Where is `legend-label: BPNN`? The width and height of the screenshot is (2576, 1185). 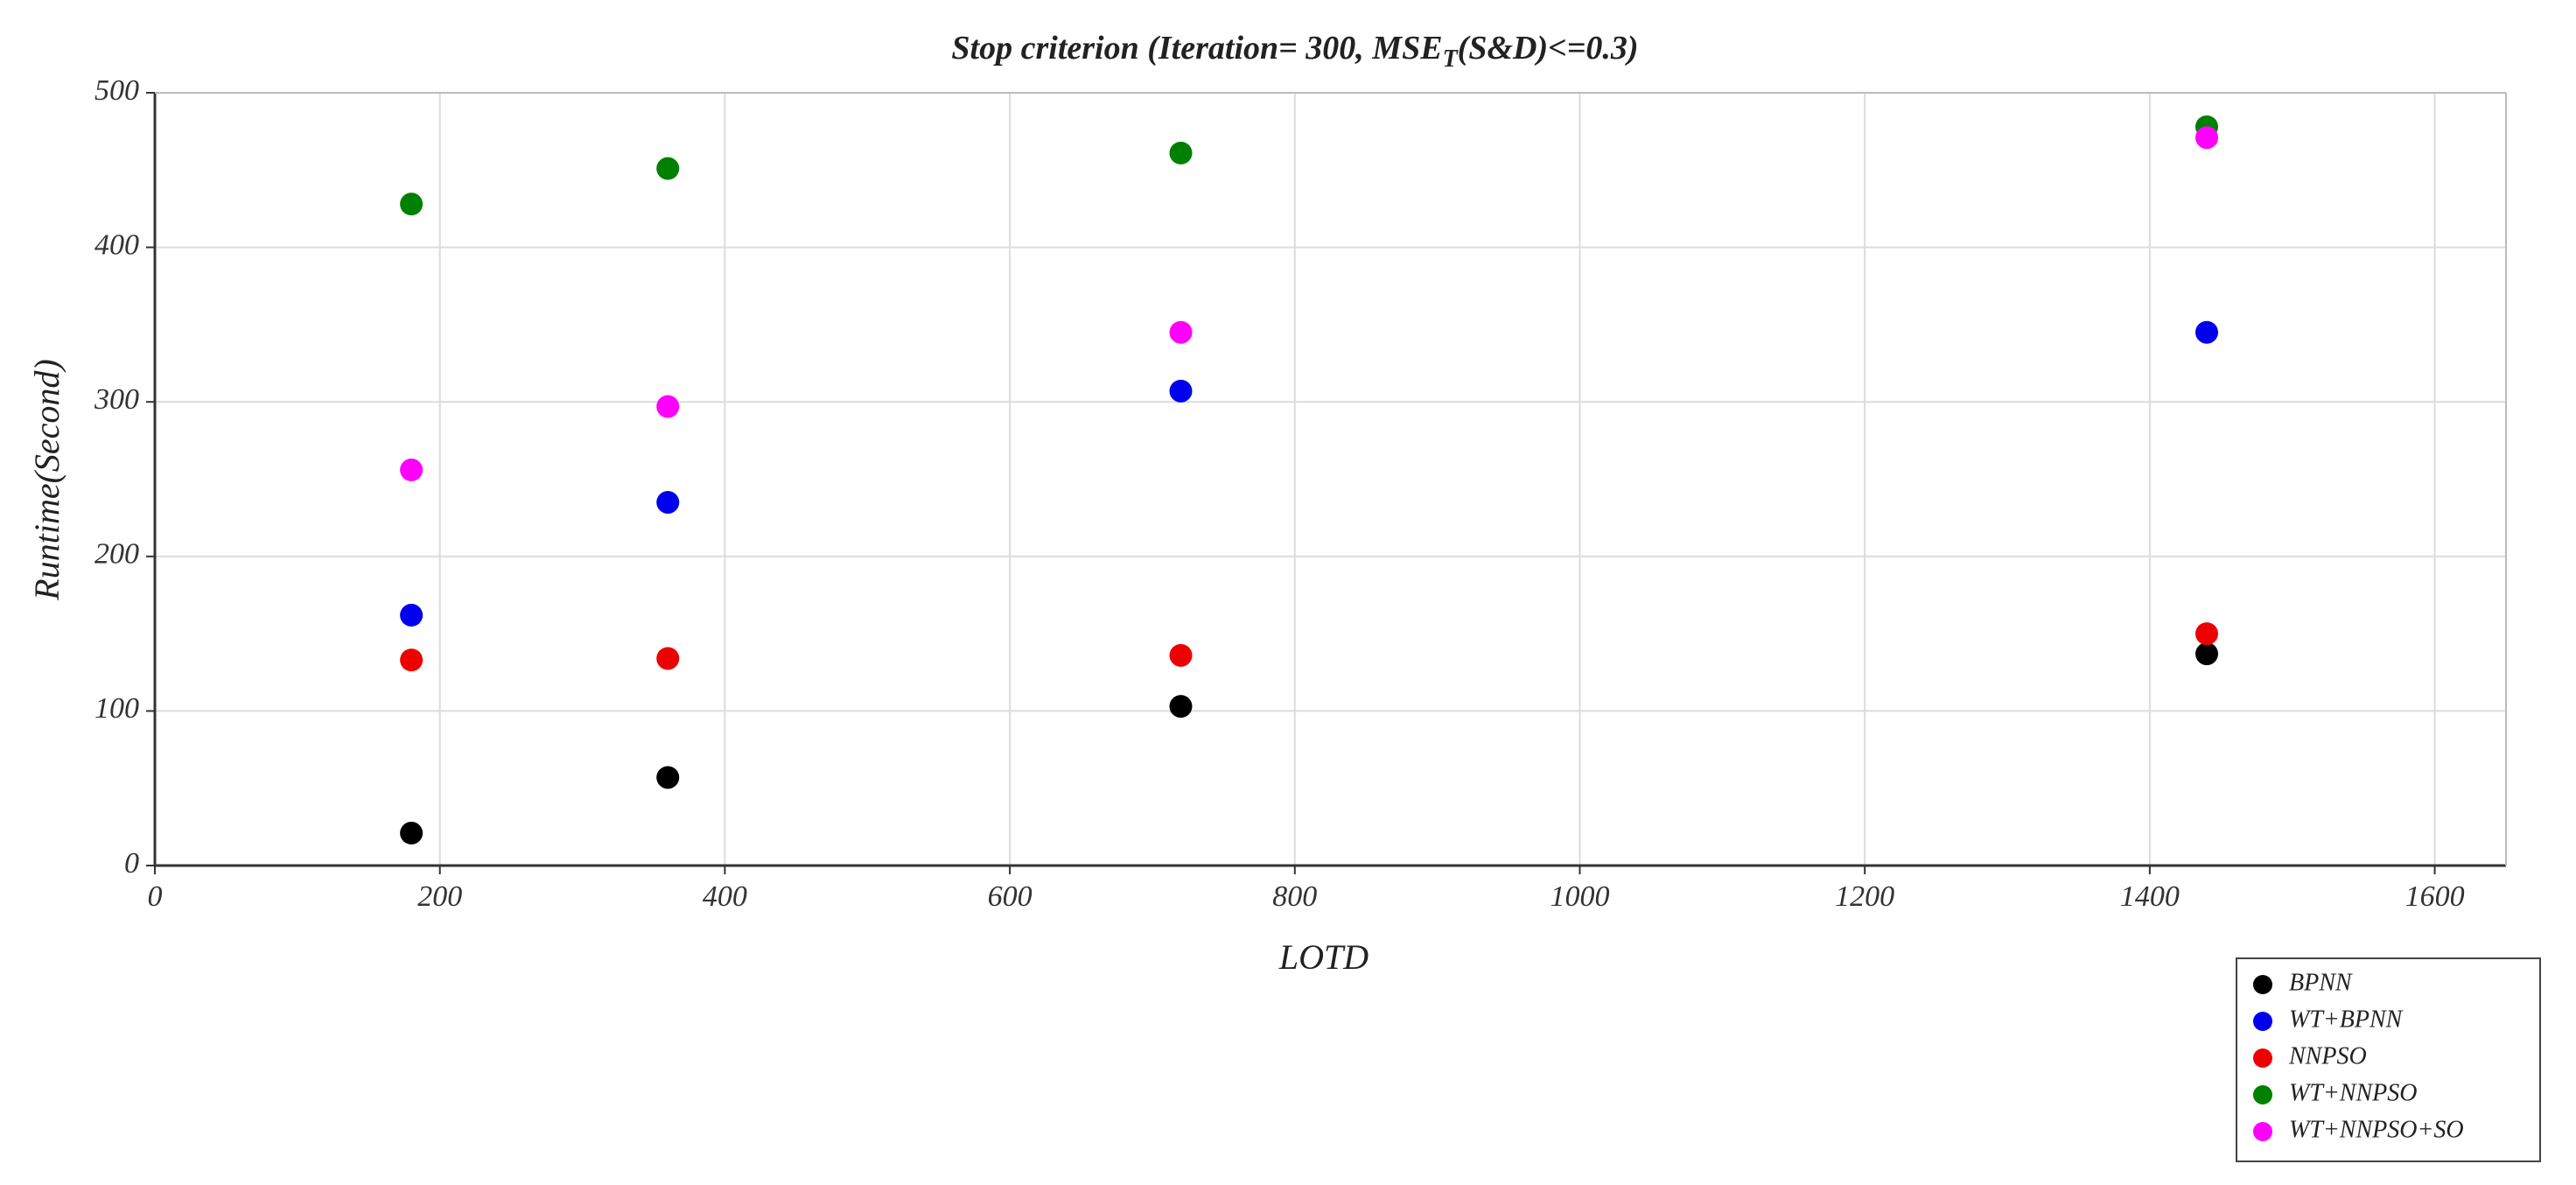 legend-label: BPNN is located at coordinates (2321, 982).